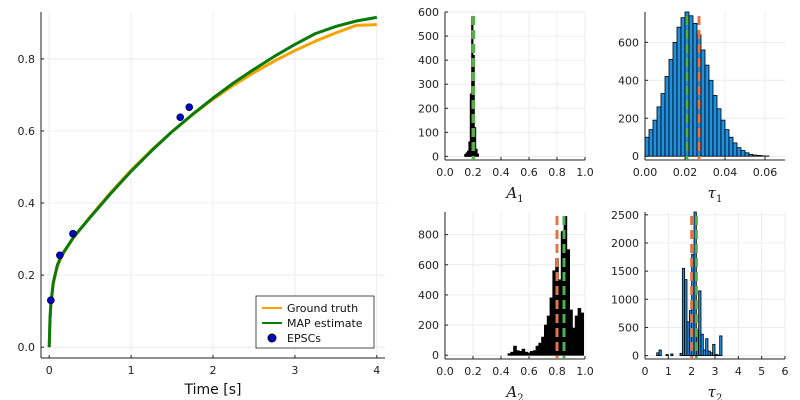  Describe the element at coordinates (645, 172) in the screenshot. I see `tau1-xtick-label: 0.00` at that location.